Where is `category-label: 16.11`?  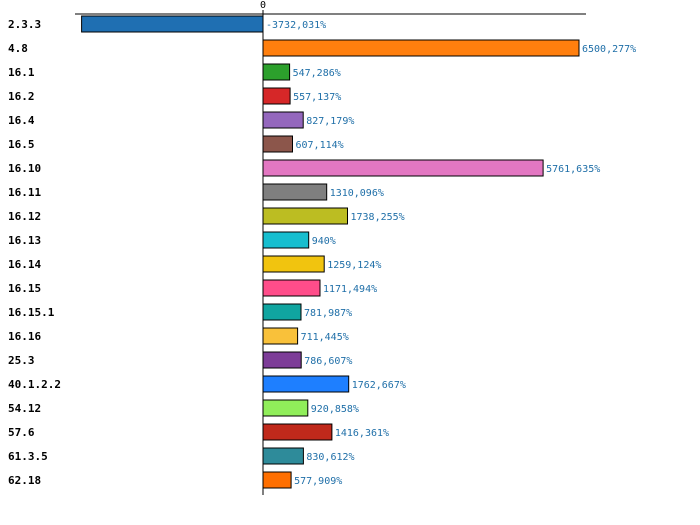
category-label: 16.11 is located at coordinates (24, 192).